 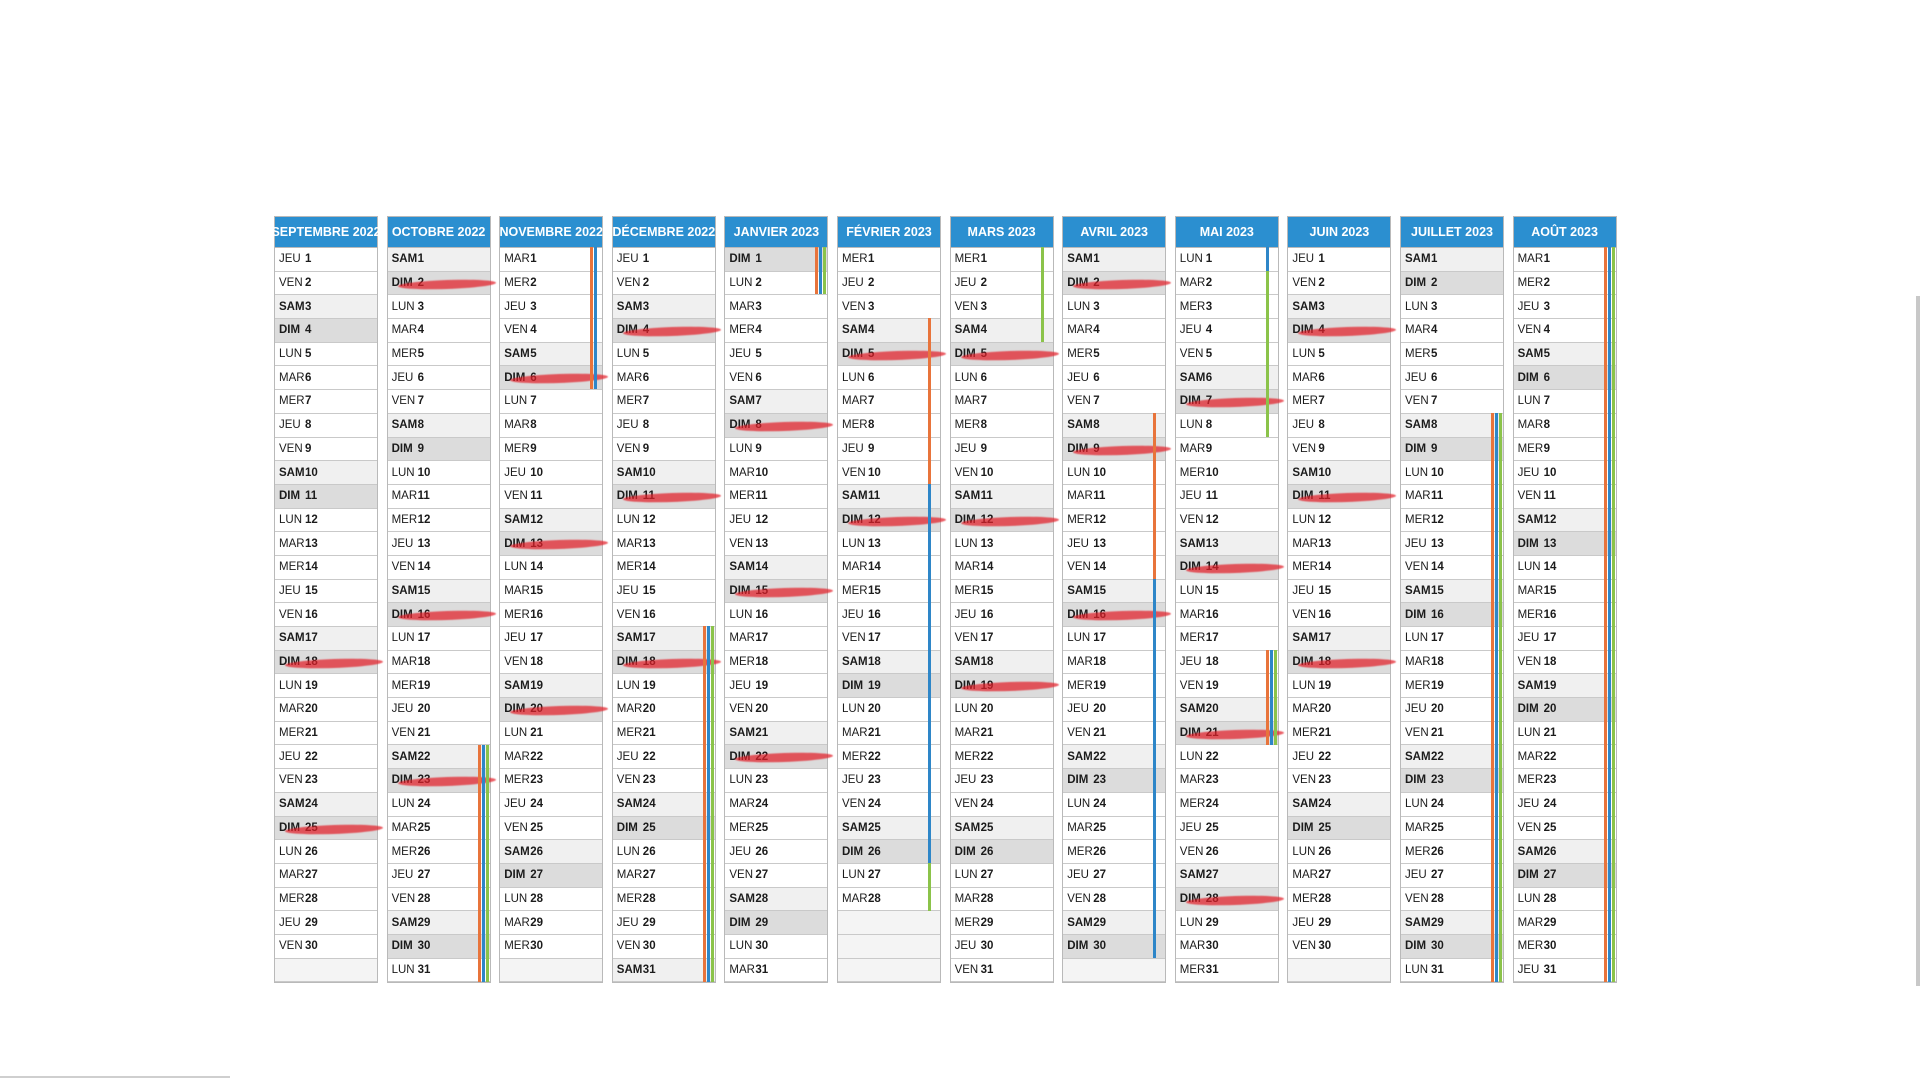 I want to click on day-number: 23, so click(x=649, y=780).